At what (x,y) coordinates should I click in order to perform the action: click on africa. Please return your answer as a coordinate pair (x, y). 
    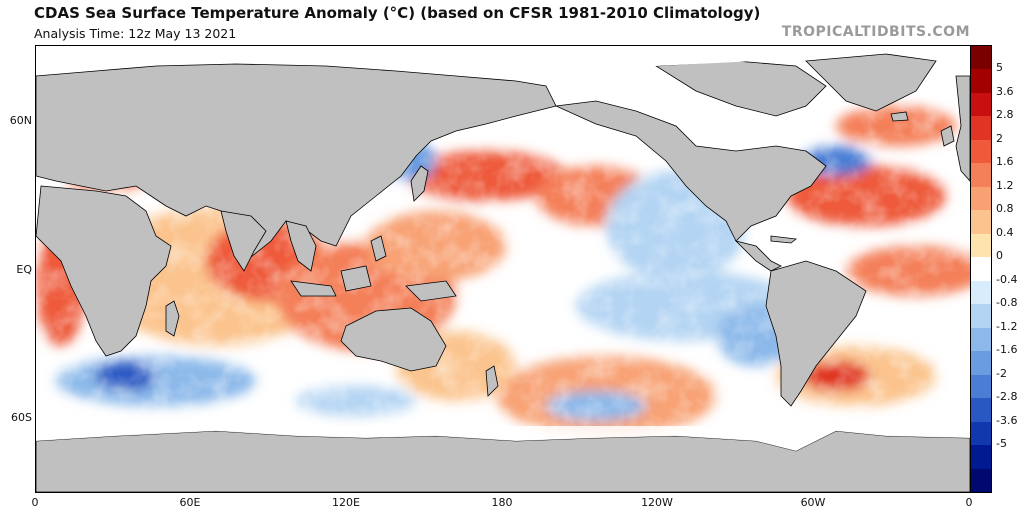
    Looking at the image, I should click on (104, 271).